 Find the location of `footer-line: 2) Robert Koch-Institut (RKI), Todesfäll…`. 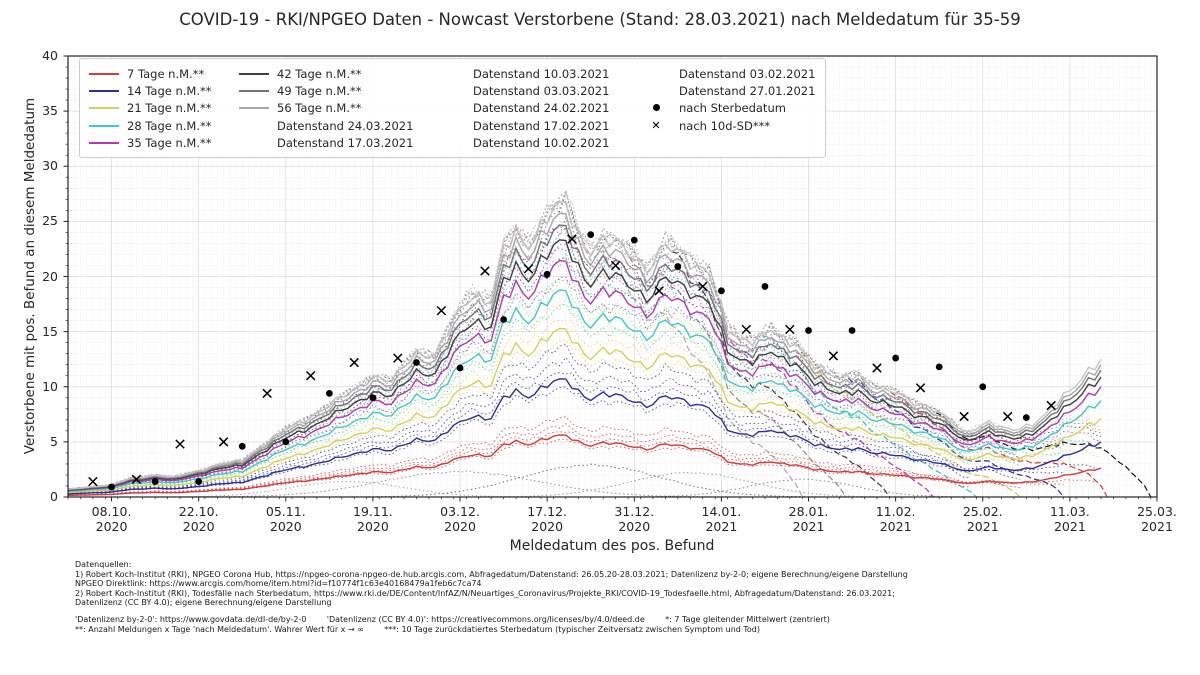

footer-line: 2) Robert Koch-Institut (RKI), Todesfäll… is located at coordinates (485, 593).